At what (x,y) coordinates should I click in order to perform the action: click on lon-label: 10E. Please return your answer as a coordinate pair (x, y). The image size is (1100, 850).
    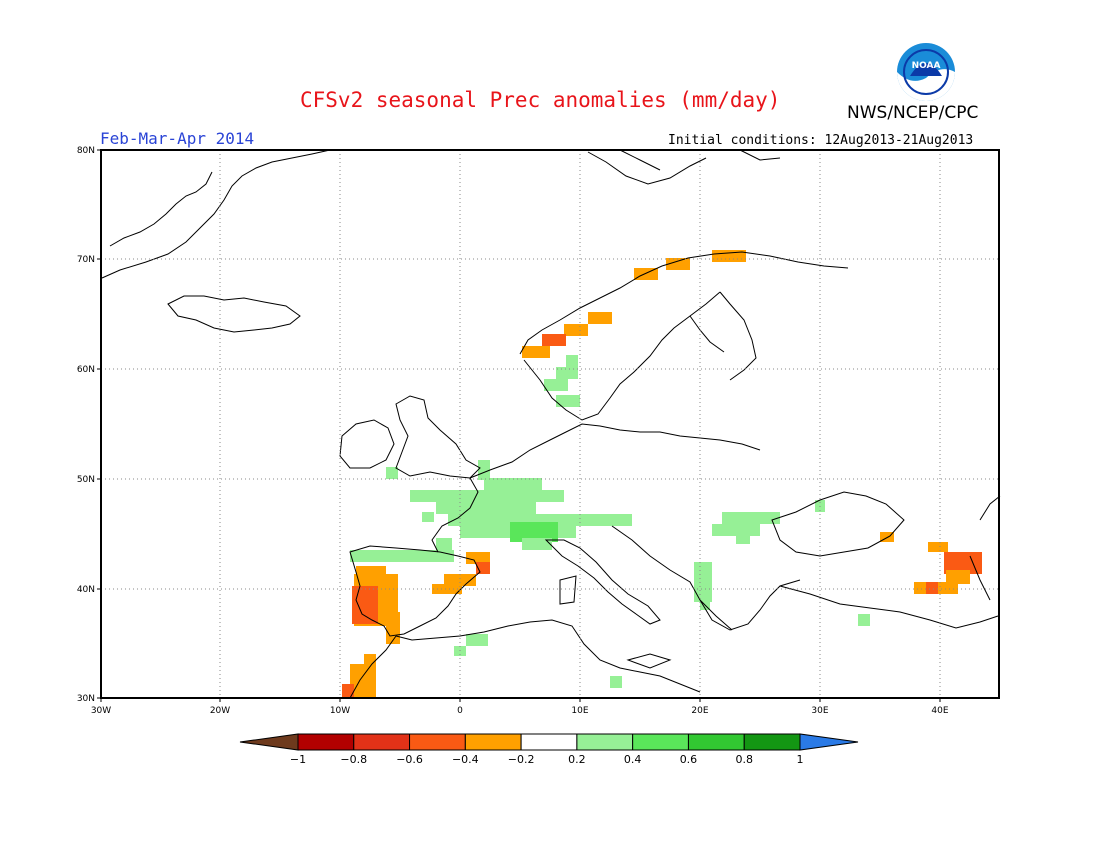
    Looking at the image, I should click on (579, 711).